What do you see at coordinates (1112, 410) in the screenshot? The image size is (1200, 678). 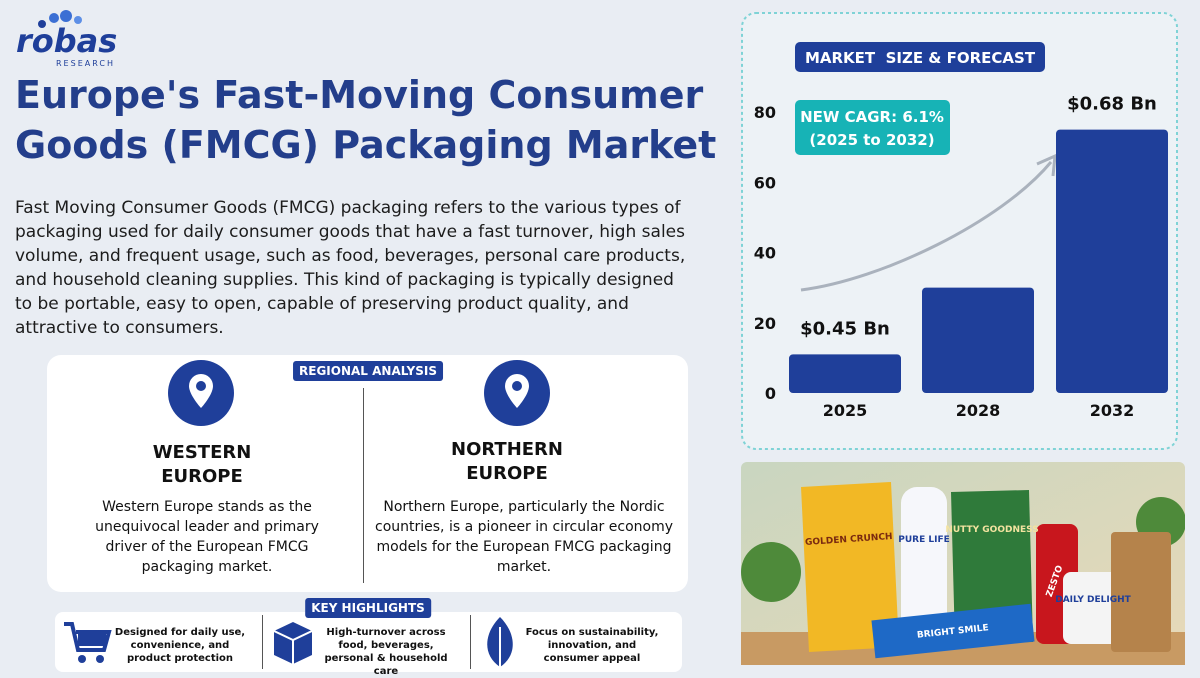 I see `x-tick-label: 2032` at bounding box center [1112, 410].